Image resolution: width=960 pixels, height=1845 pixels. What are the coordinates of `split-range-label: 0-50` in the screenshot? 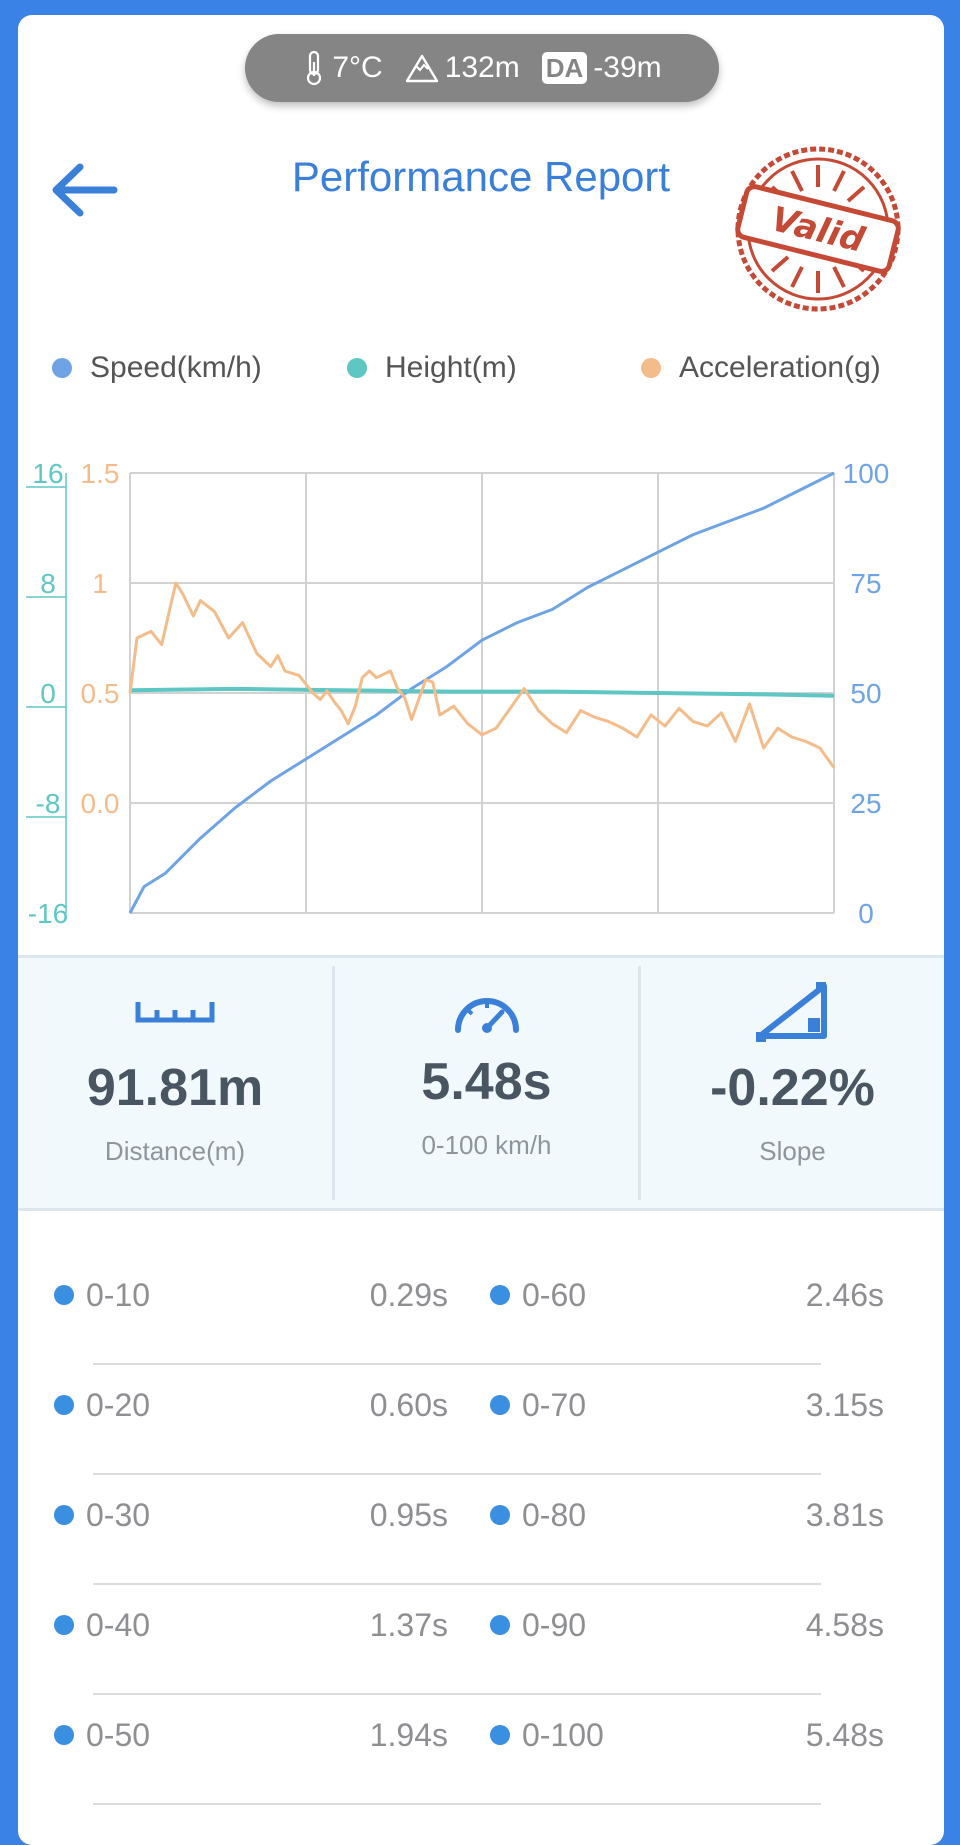 It's located at (118, 1734).